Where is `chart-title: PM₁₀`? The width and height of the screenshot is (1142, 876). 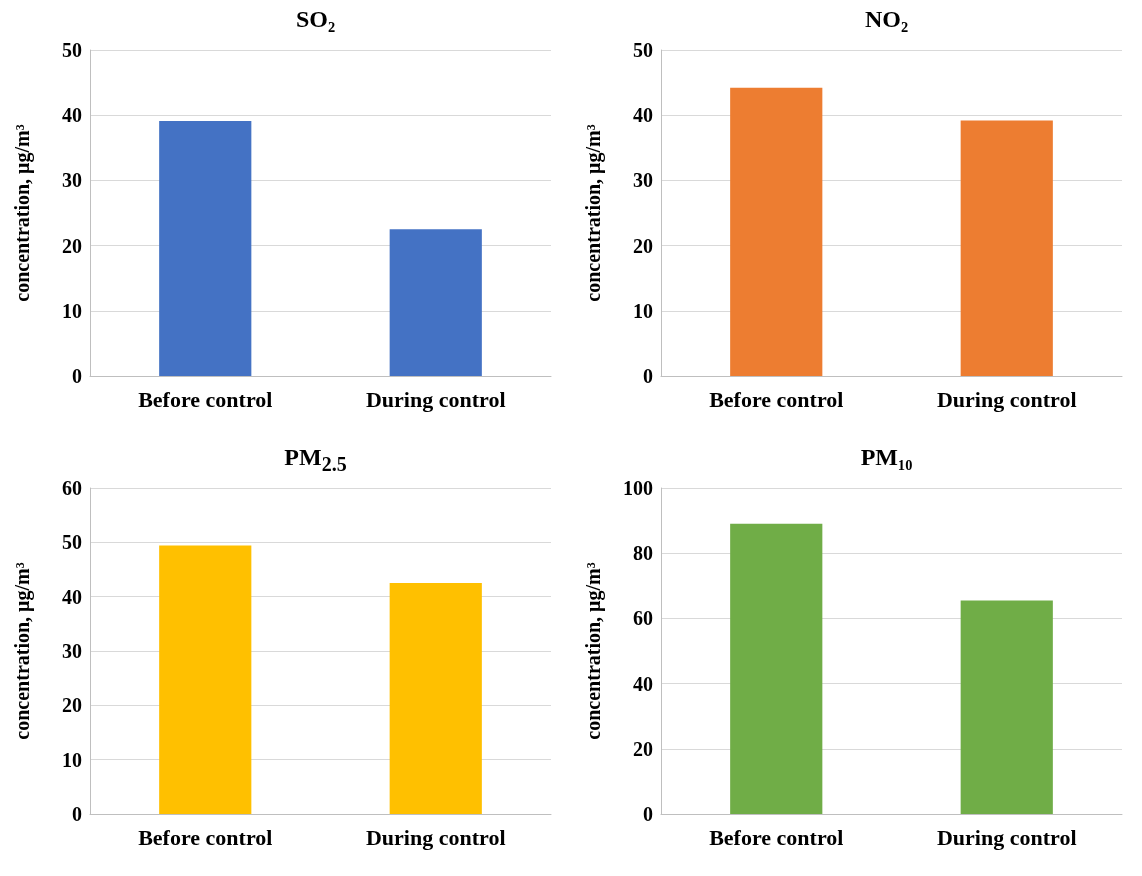 chart-title: PM₁₀ is located at coordinates (886, 457).